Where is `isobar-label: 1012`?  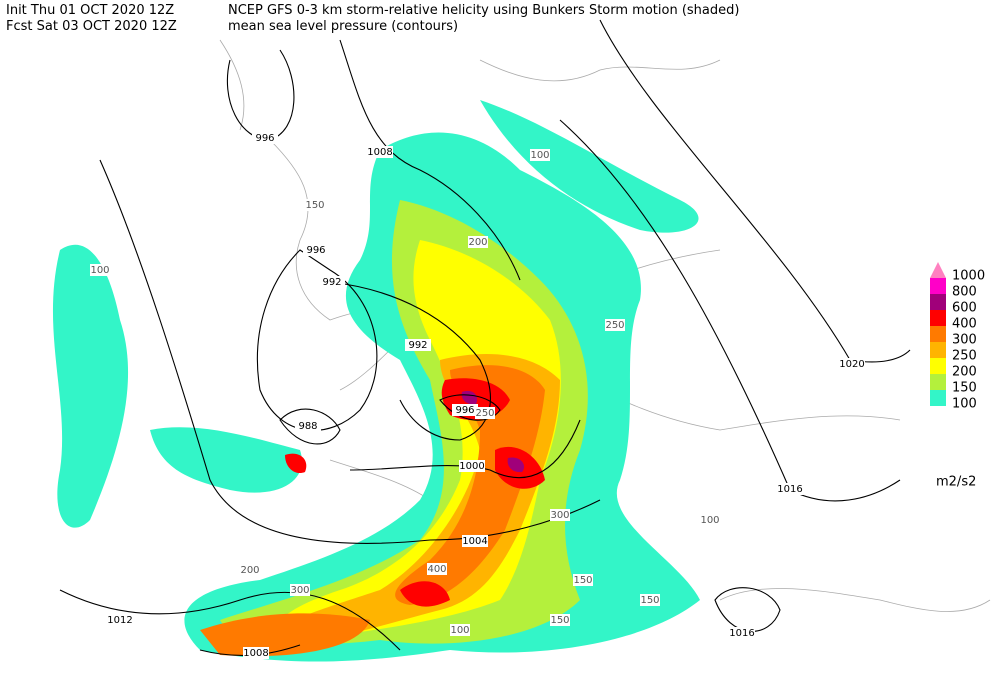
isobar-label: 1012 is located at coordinates (119, 620).